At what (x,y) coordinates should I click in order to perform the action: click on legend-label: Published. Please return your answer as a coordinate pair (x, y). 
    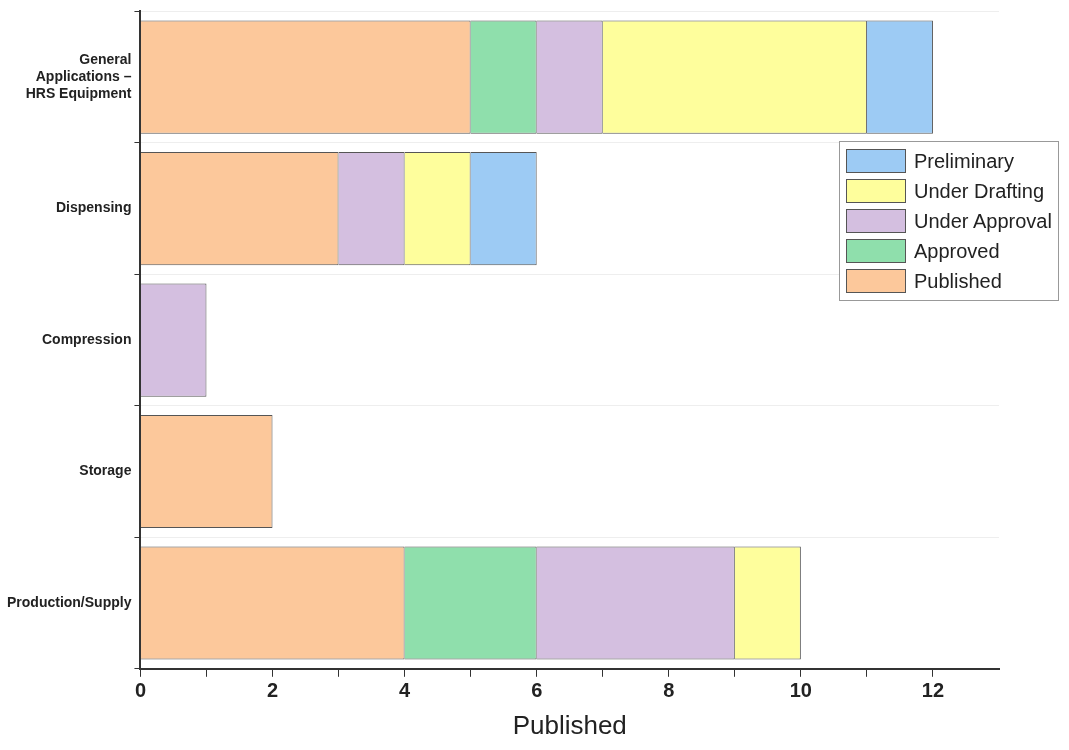
    Looking at the image, I should click on (958, 281).